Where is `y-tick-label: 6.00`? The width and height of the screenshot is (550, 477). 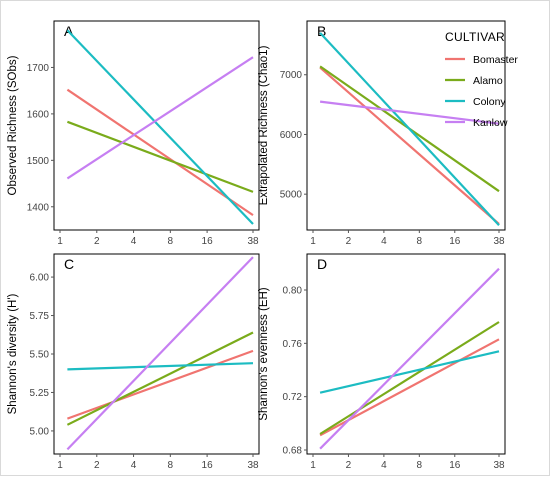 y-tick-label: 6.00 is located at coordinates (40, 278).